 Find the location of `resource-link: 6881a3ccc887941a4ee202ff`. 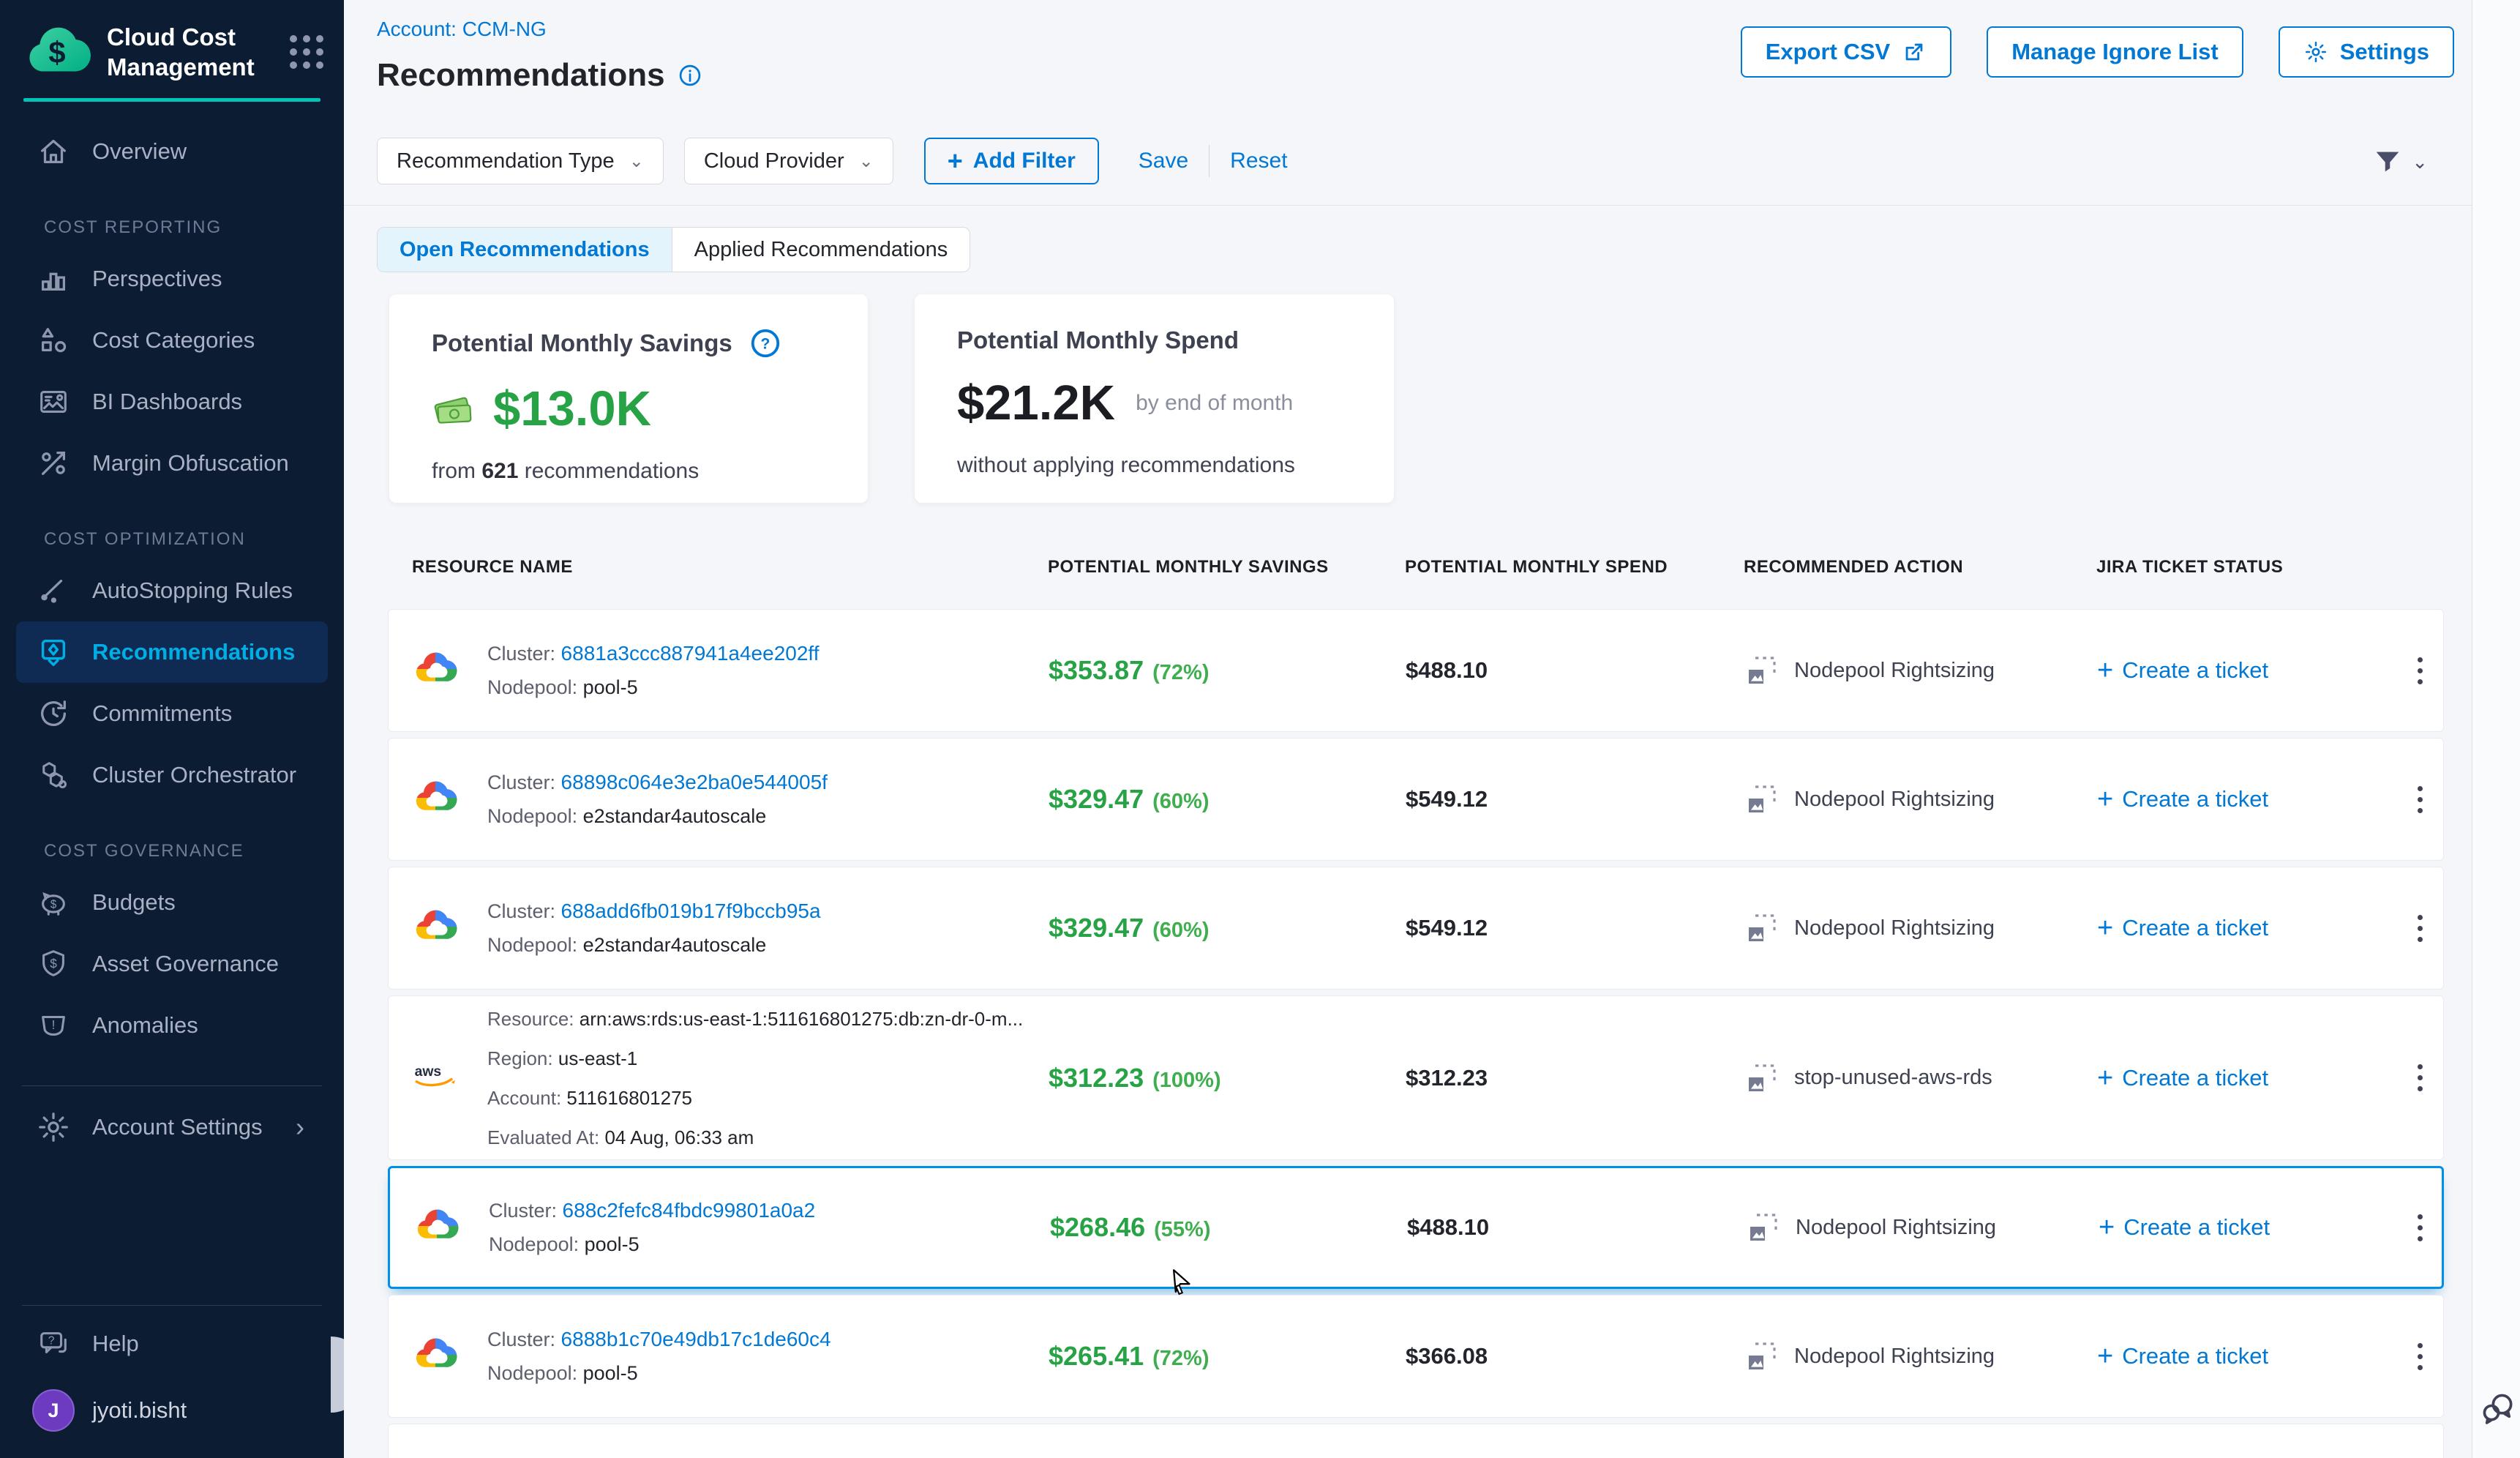

resource-link: 6881a3ccc887941a4ee202ff is located at coordinates (690, 653).